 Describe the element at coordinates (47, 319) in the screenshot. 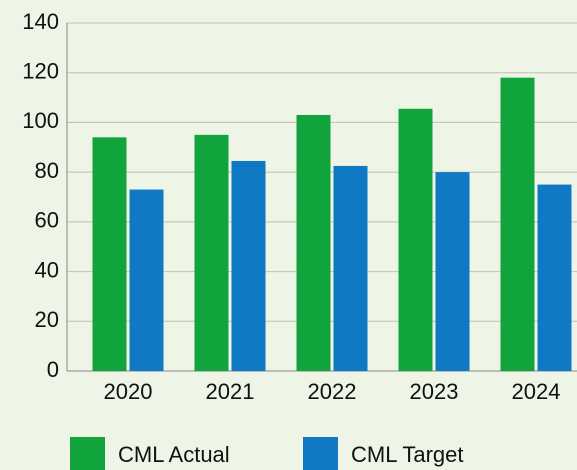

I see `y-tick-label: 20` at that location.